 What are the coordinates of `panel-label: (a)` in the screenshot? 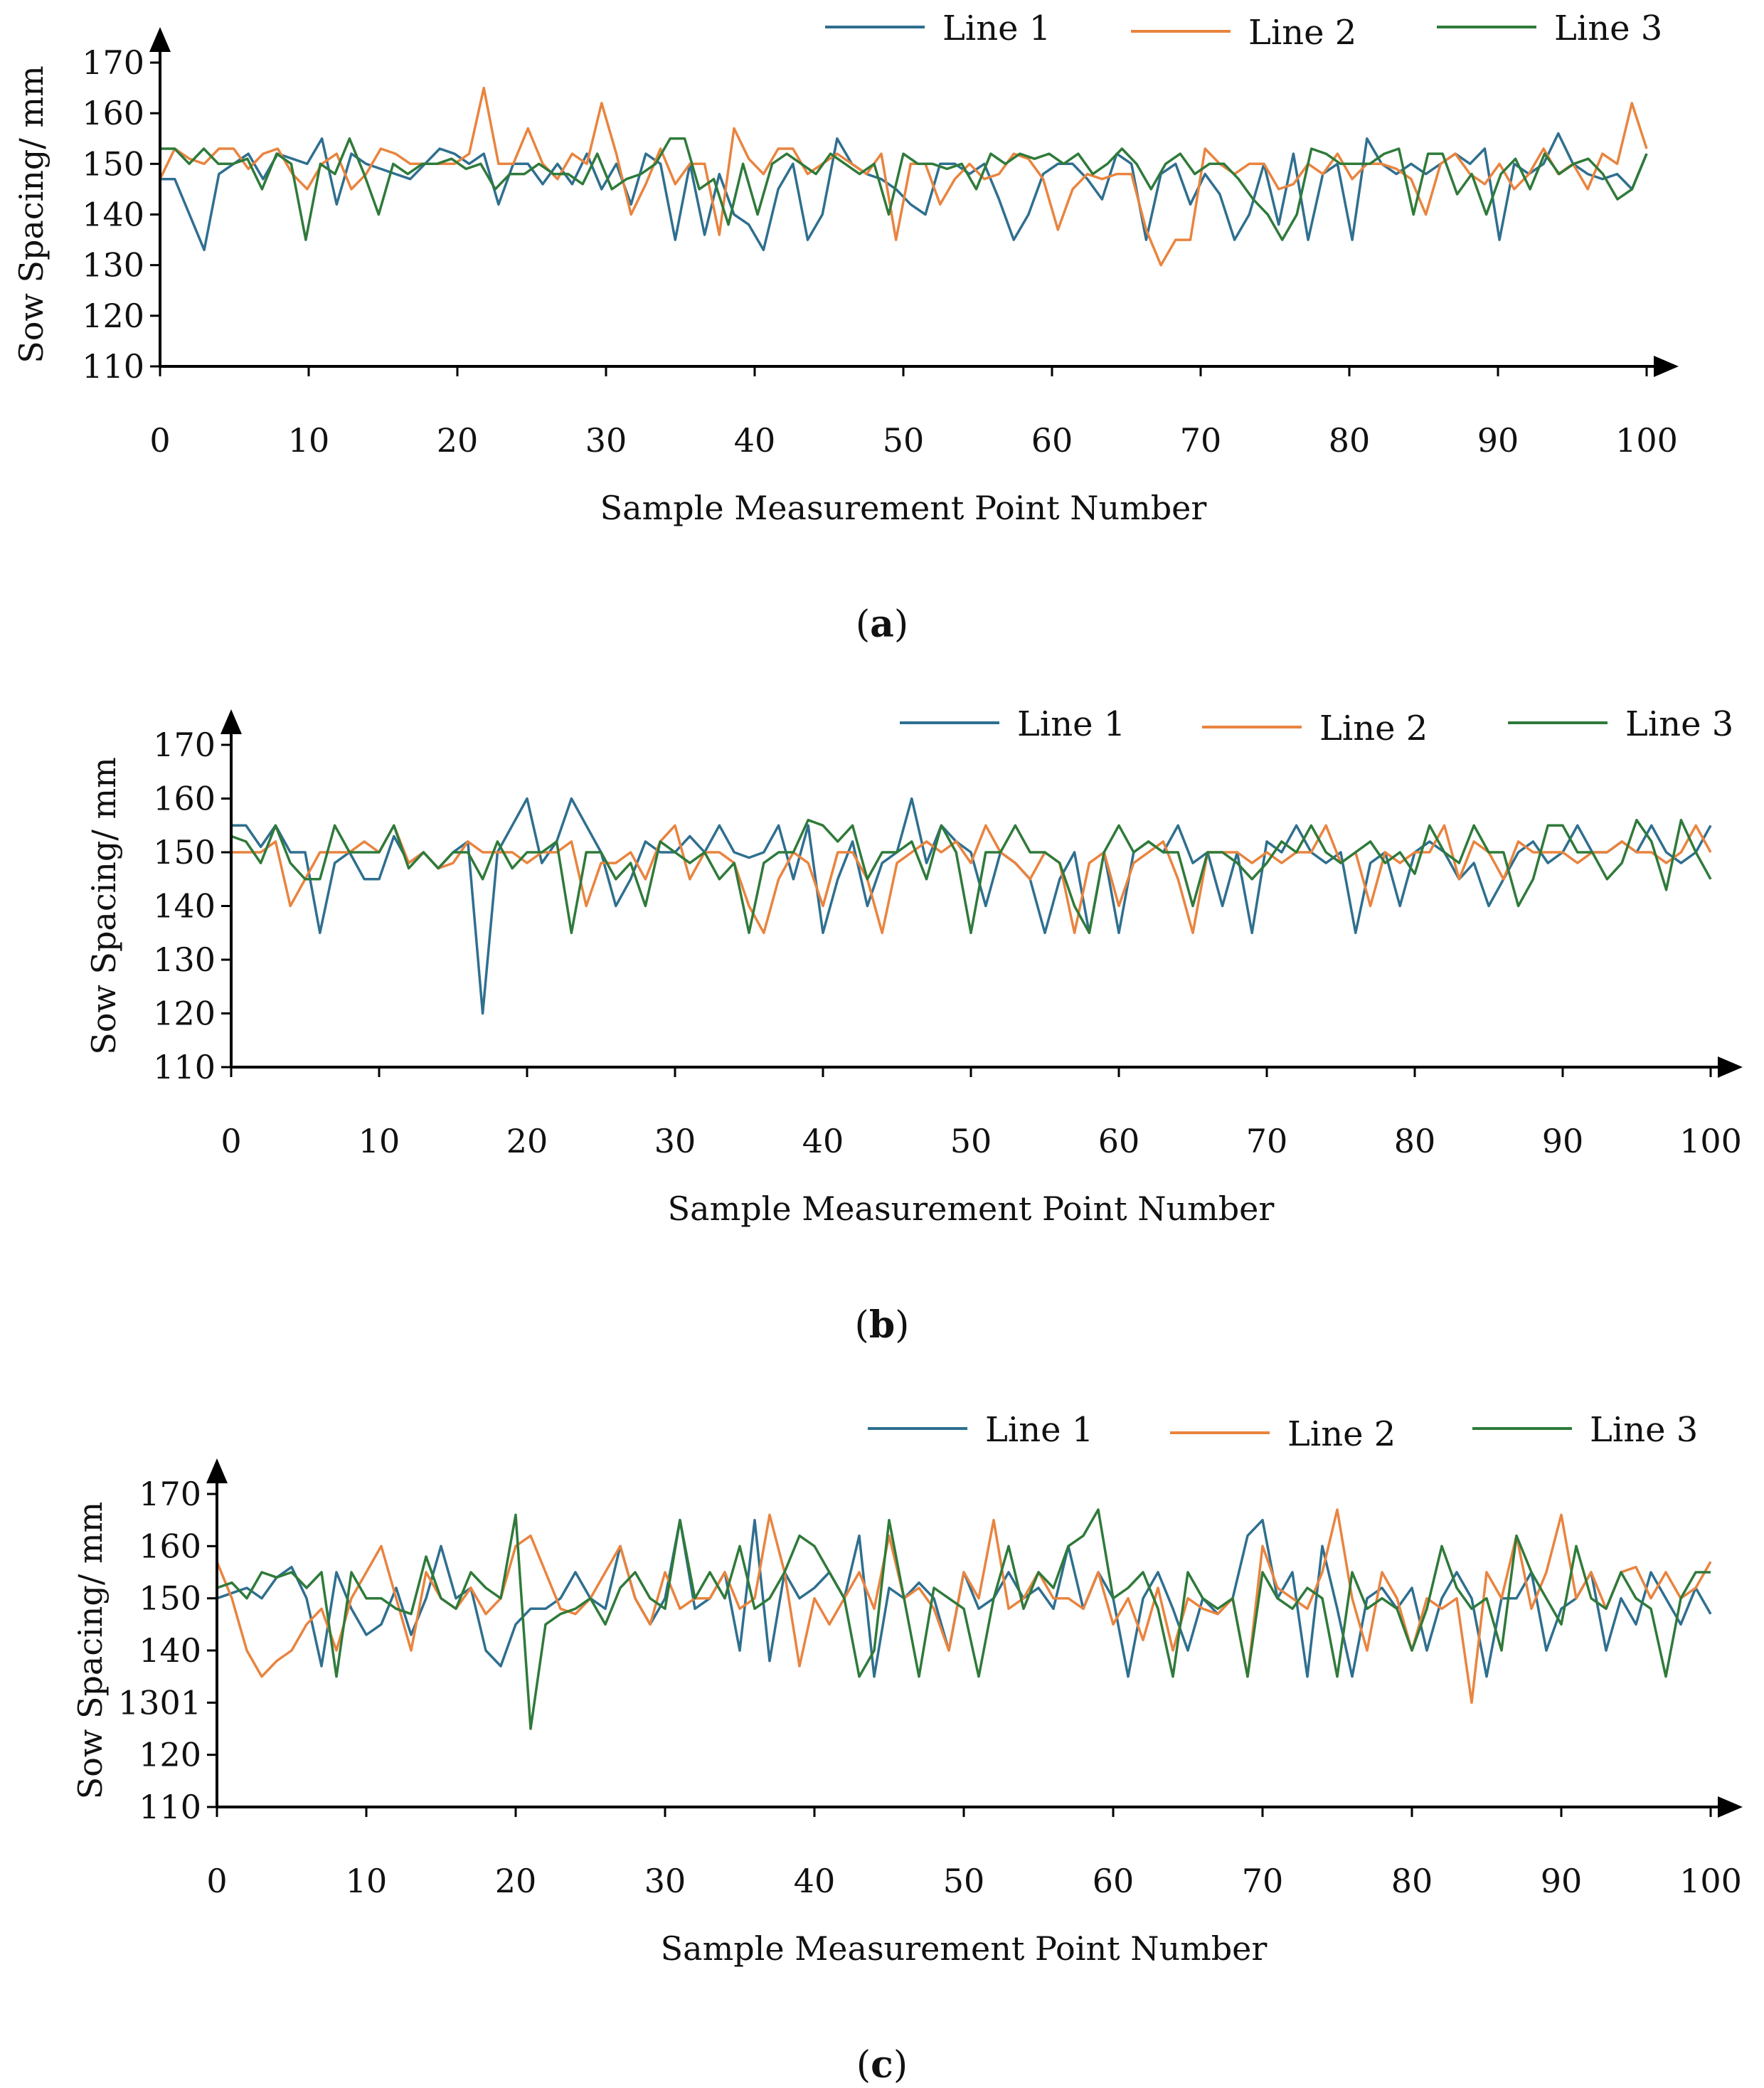 It's located at (882, 624).